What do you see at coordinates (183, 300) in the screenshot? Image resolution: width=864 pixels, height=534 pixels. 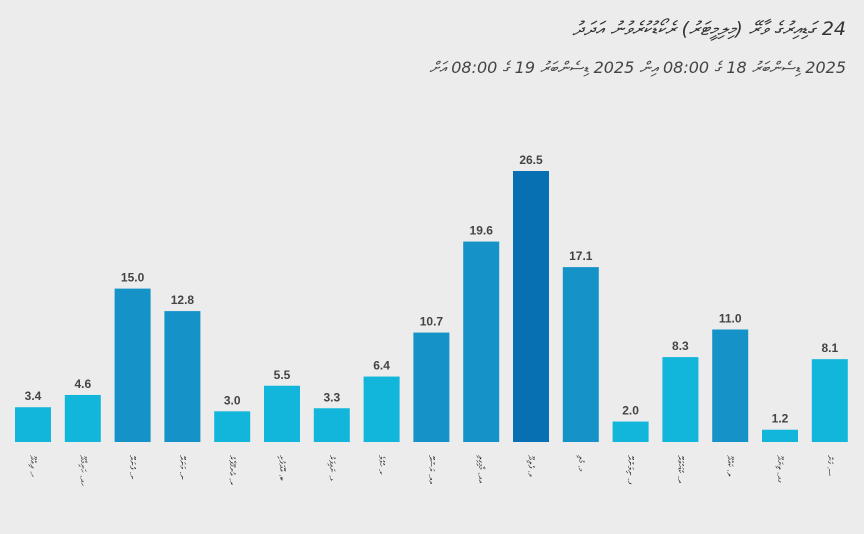 I see `data-label: 12.8` at bounding box center [183, 300].